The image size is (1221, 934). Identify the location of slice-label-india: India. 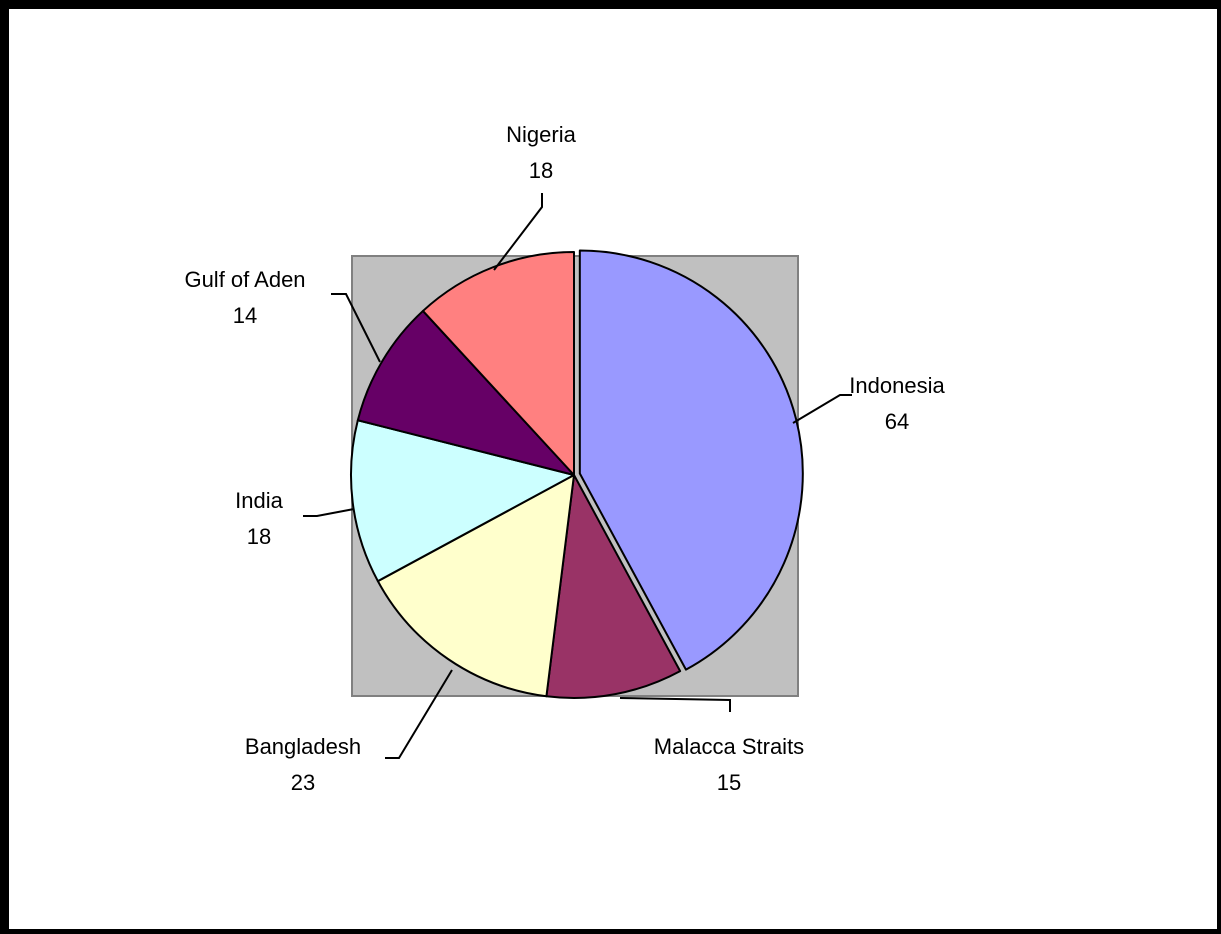
(259, 500).